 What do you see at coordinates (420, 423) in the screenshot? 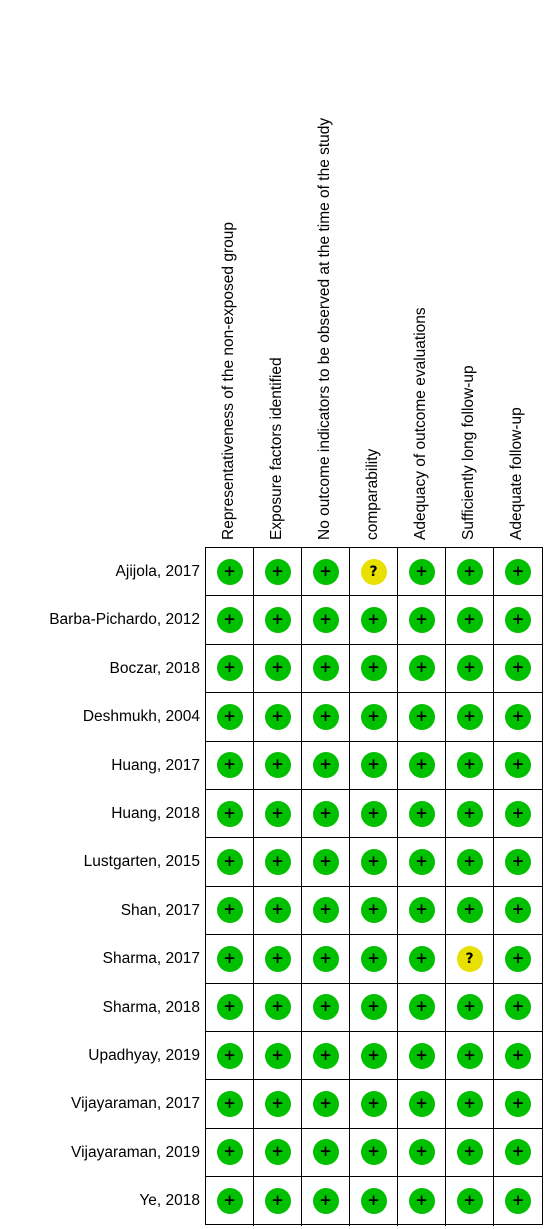
I see `domain-header-label: Adequacy of outcome evaluations` at bounding box center [420, 423].